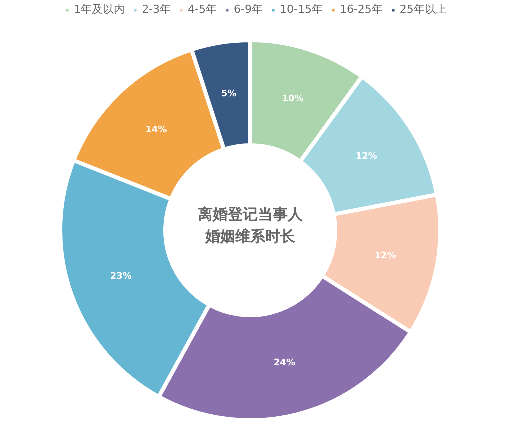 This screenshot has height=424, width=510. Describe the element at coordinates (121, 277) in the screenshot. I see `data-label: 23%` at that location.